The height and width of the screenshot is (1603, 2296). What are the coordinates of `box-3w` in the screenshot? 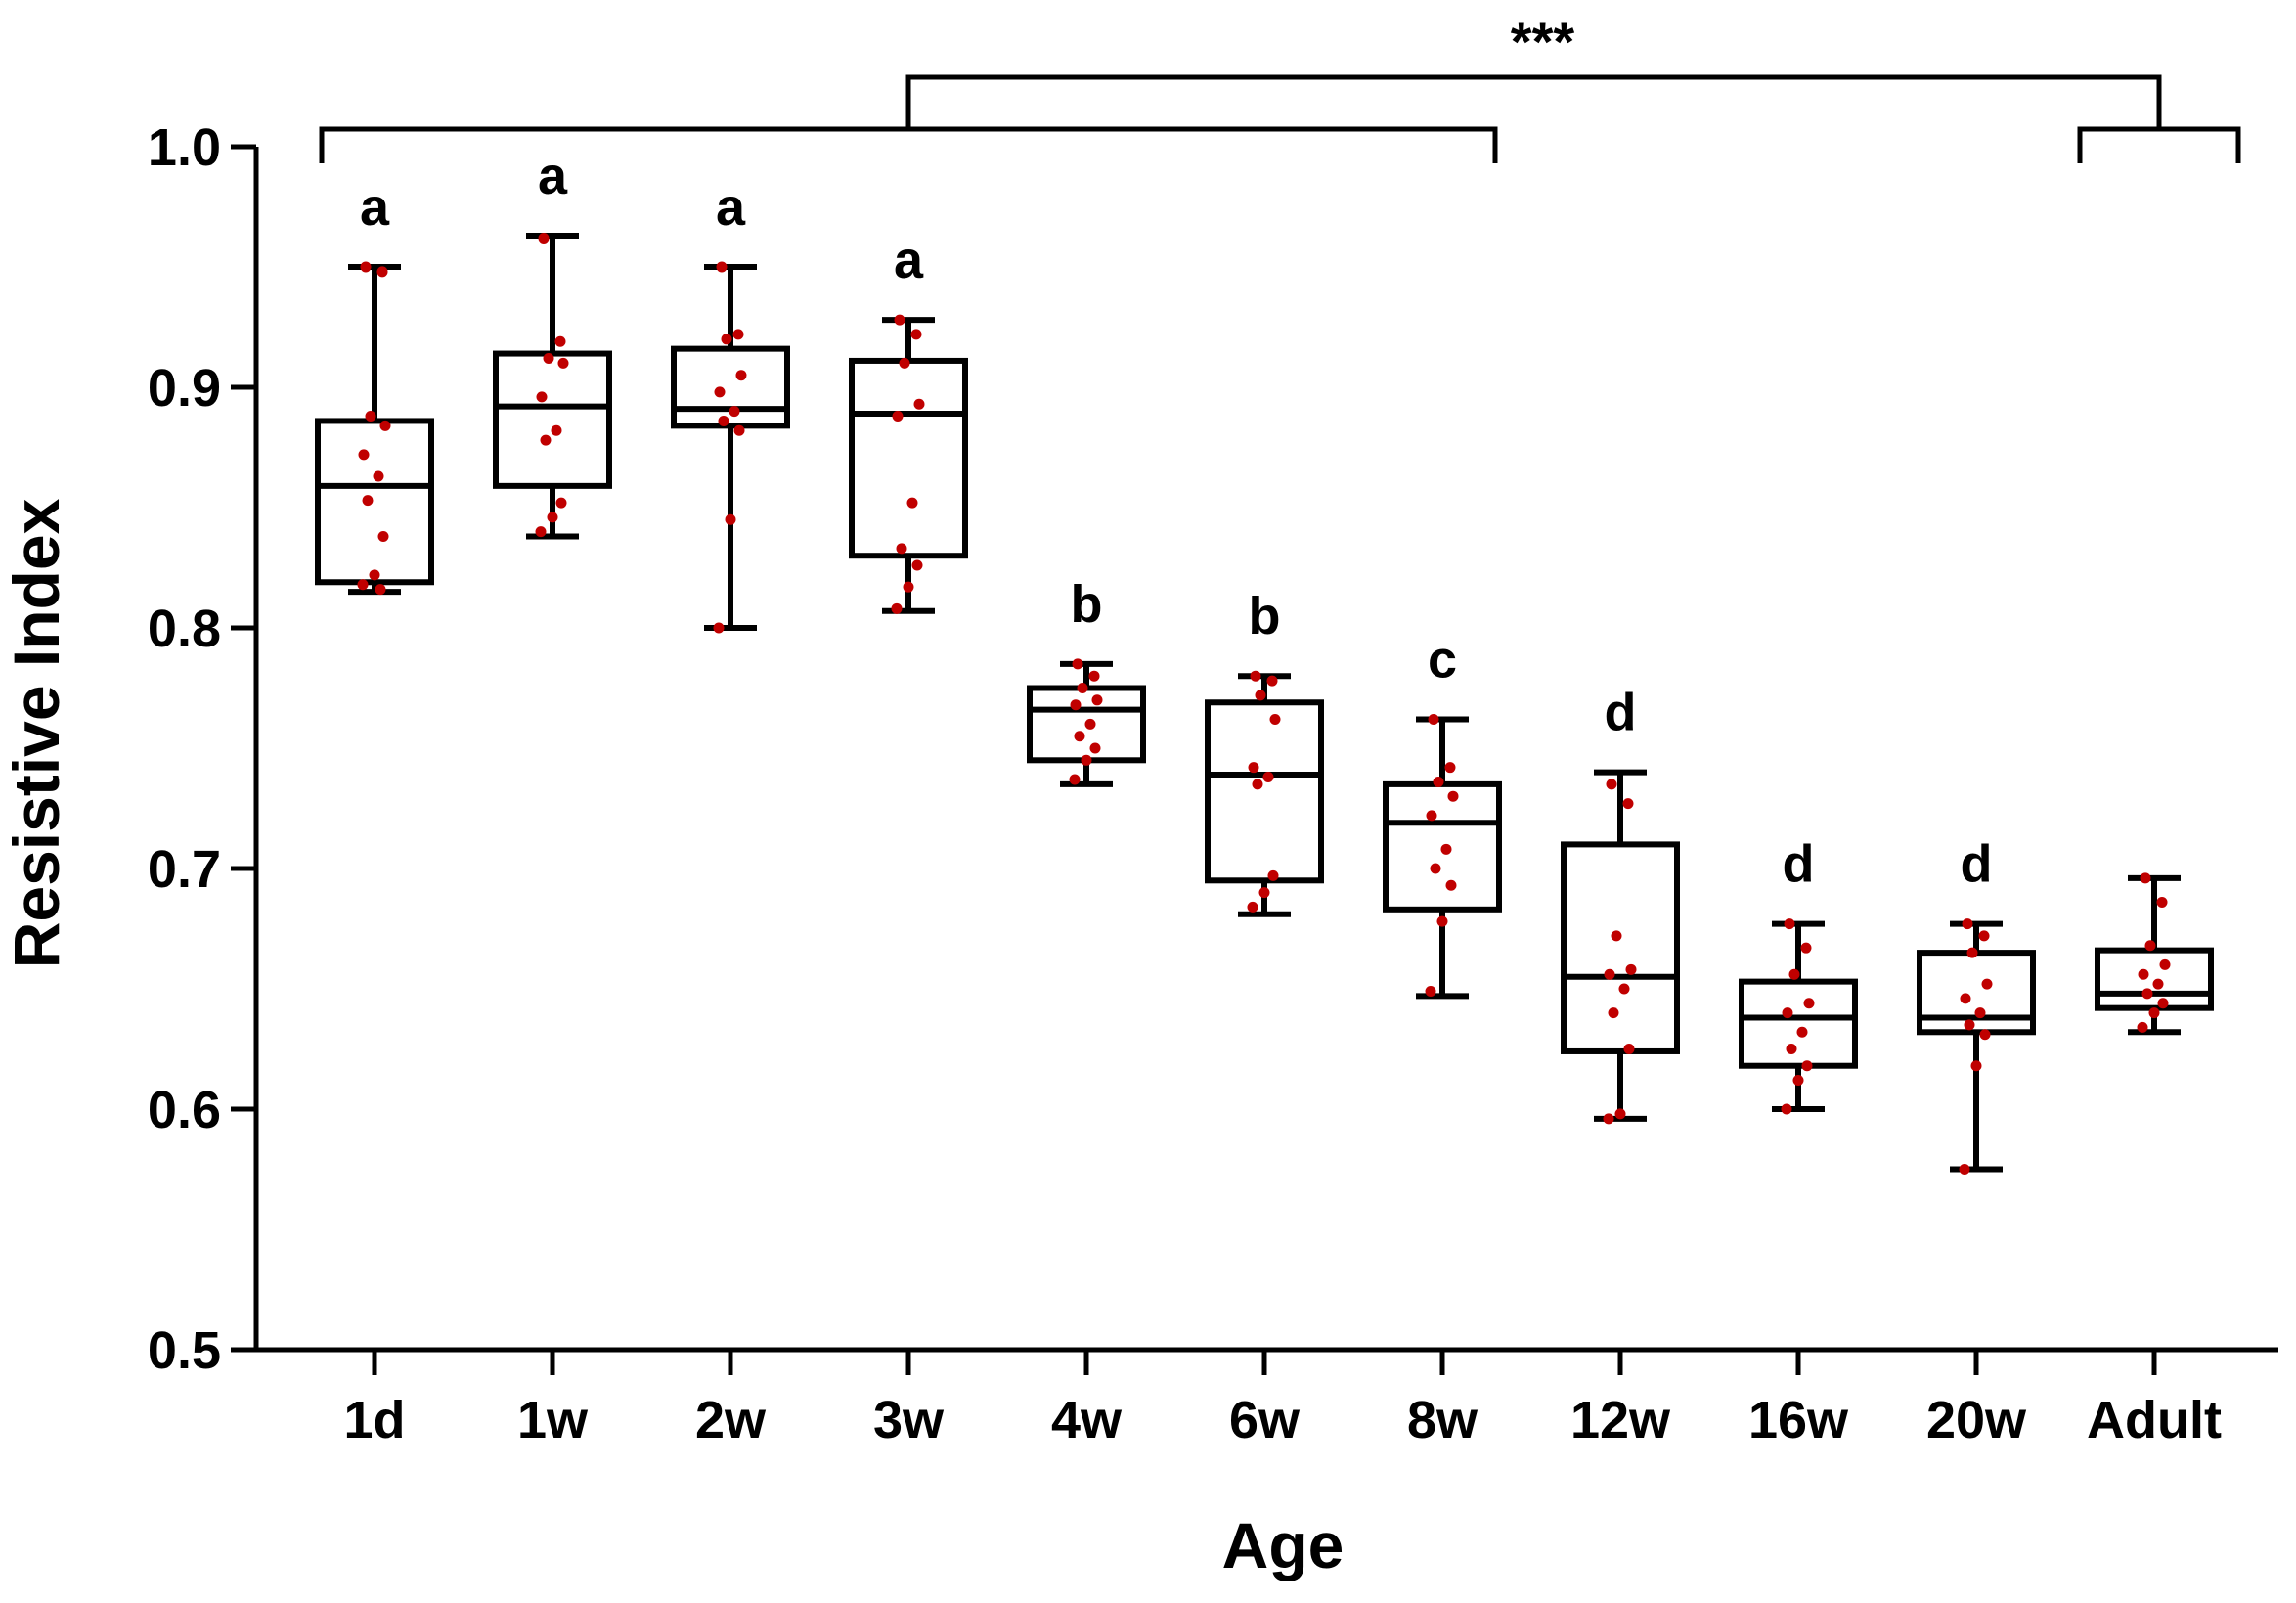 It's located at (908, 466).